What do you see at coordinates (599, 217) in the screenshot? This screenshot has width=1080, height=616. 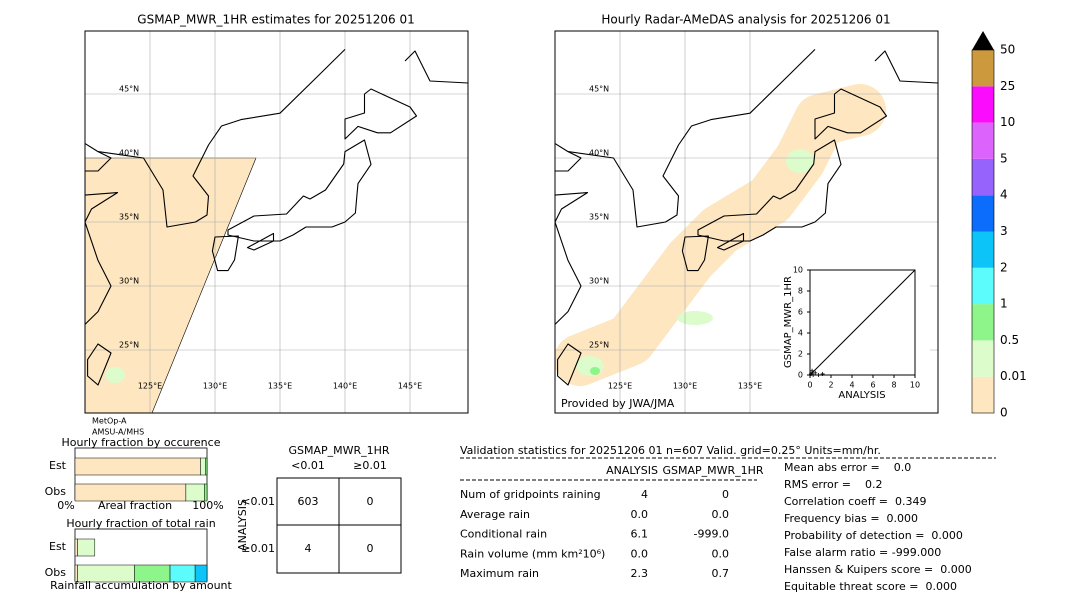 I see `lat-label: 35°N` at bounding box center [599, 217].